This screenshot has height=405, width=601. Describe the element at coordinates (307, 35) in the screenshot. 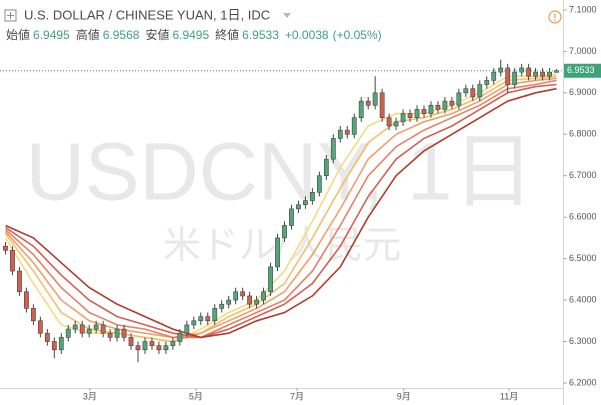

I see `change: +0.0038` at that location.